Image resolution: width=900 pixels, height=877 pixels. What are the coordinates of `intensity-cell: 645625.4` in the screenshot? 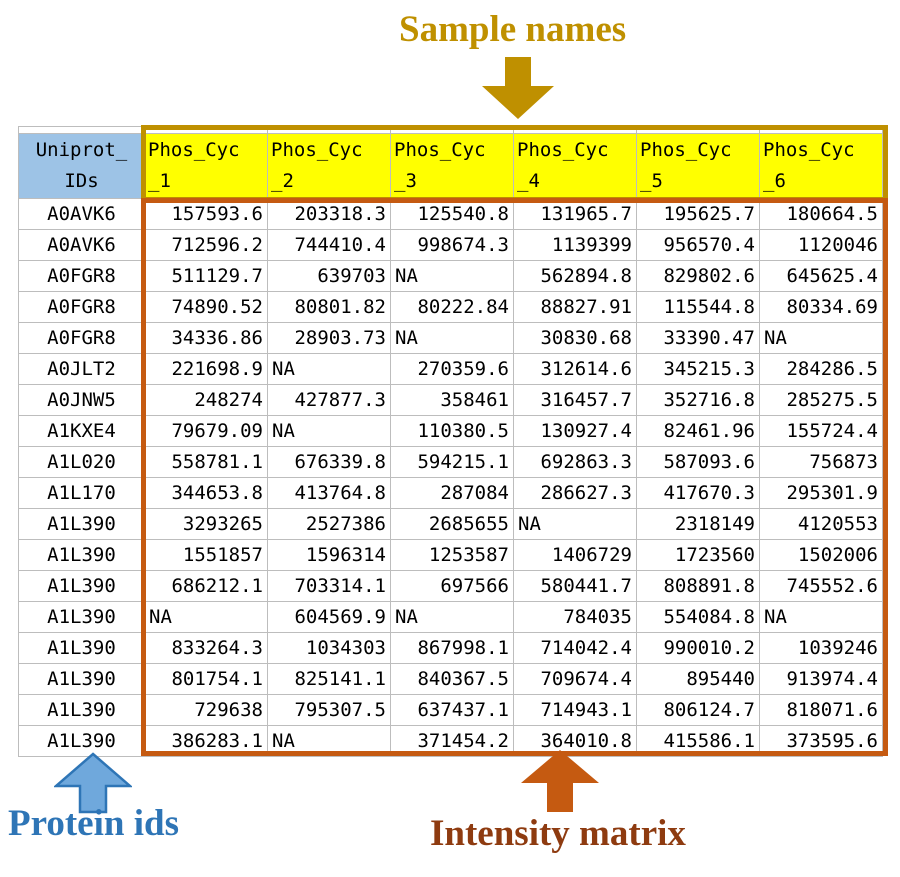 It's located at (821, 276).